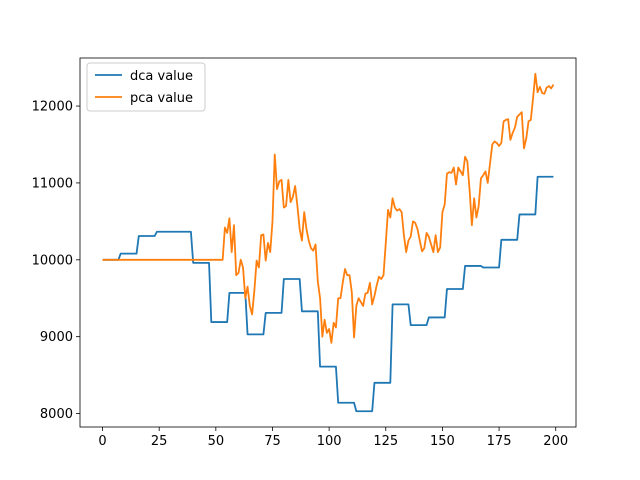  I want to click on x-tick-label: 100, so click(329, 441).